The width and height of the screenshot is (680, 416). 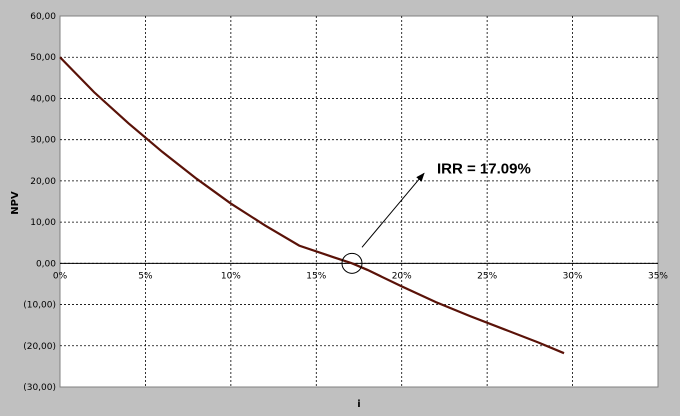 I want to click on y-tick-label: 40,00, so click(x=43, y=99).